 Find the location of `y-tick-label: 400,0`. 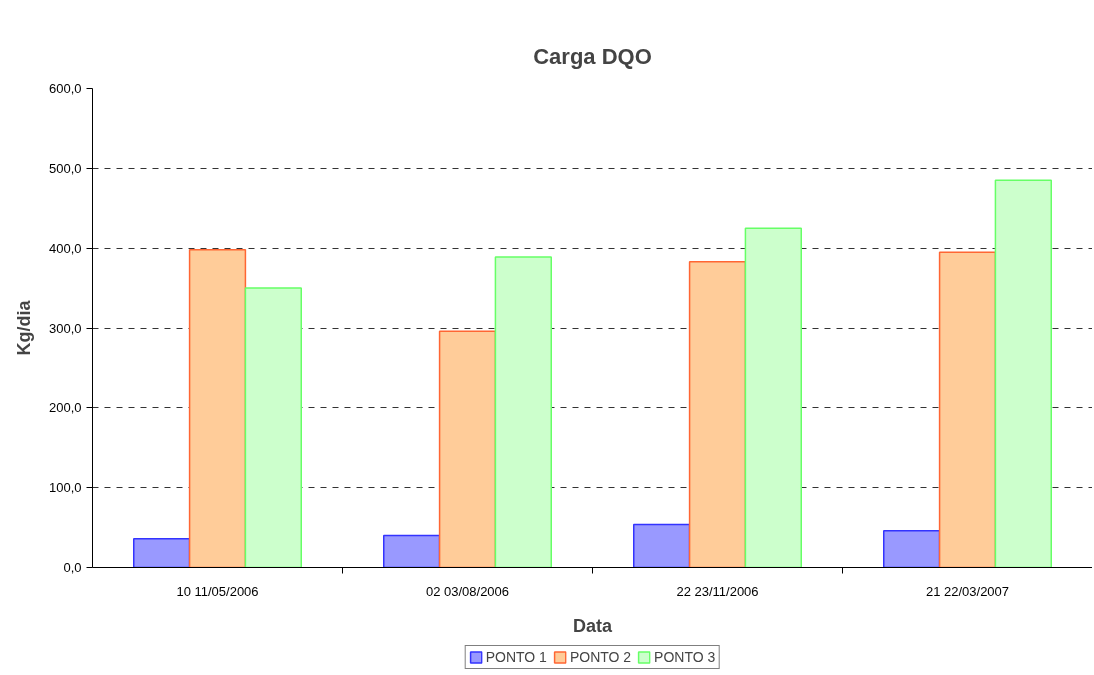

y-tick-label: 400,0 is located at coordinates (65, 248).